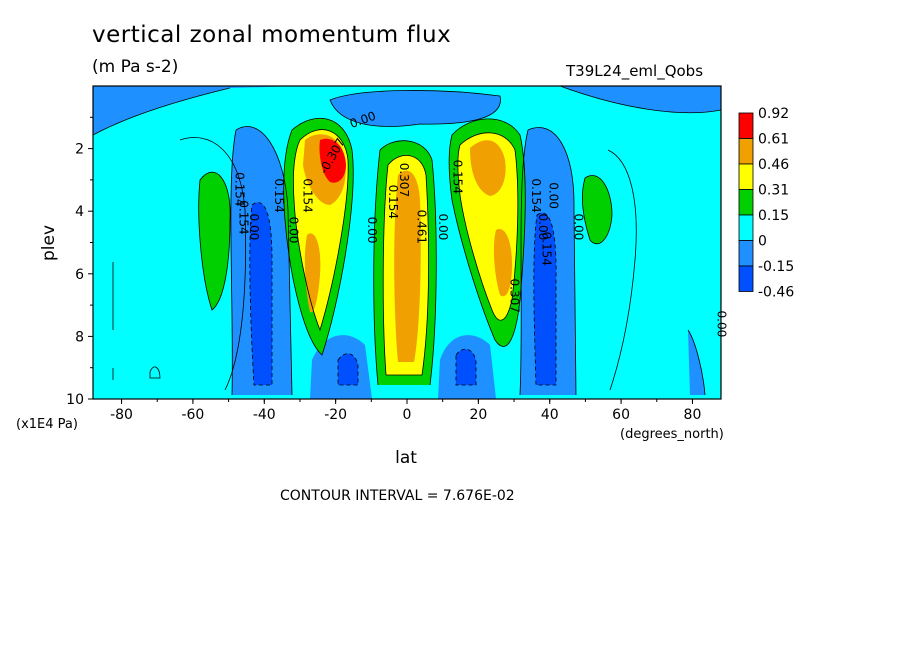 This screenshot has height=654, width=904. Describe the element at coordinates (488, 168) in the screenshot. I see `lobe-right-orange` at that location.